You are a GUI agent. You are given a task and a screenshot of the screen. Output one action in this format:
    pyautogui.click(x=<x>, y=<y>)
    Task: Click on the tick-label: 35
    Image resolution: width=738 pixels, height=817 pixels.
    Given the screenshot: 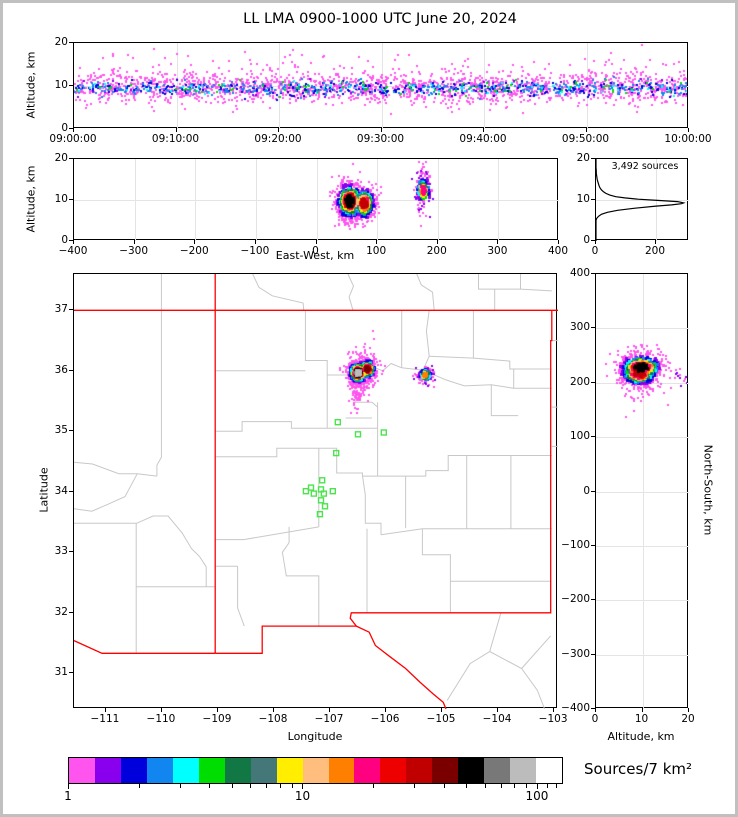 What is the action you would take?
    pyautogui.click(x=61, y=430)
    